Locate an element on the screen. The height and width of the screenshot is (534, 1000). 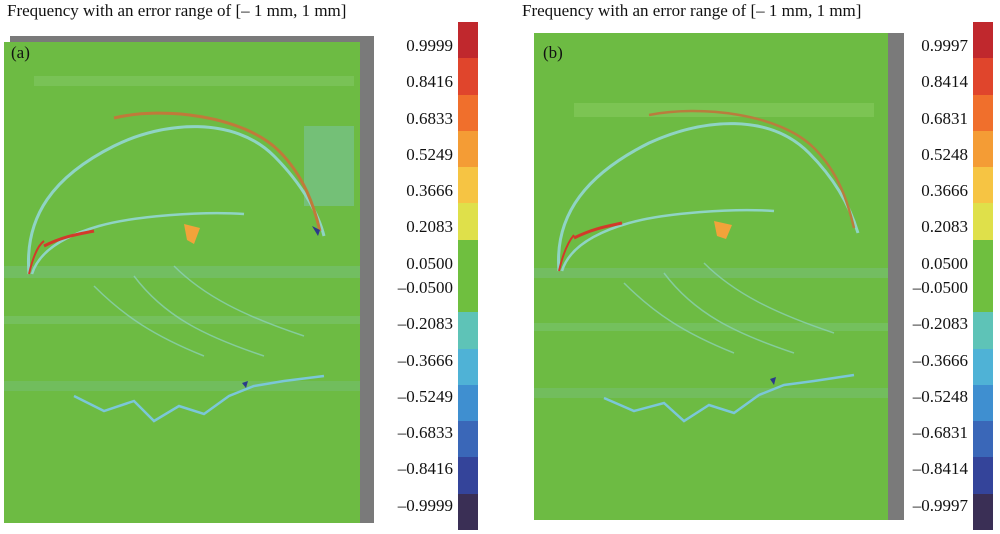
colorbar-tick-label: –0.8416 is located at coordinates (425, 469).